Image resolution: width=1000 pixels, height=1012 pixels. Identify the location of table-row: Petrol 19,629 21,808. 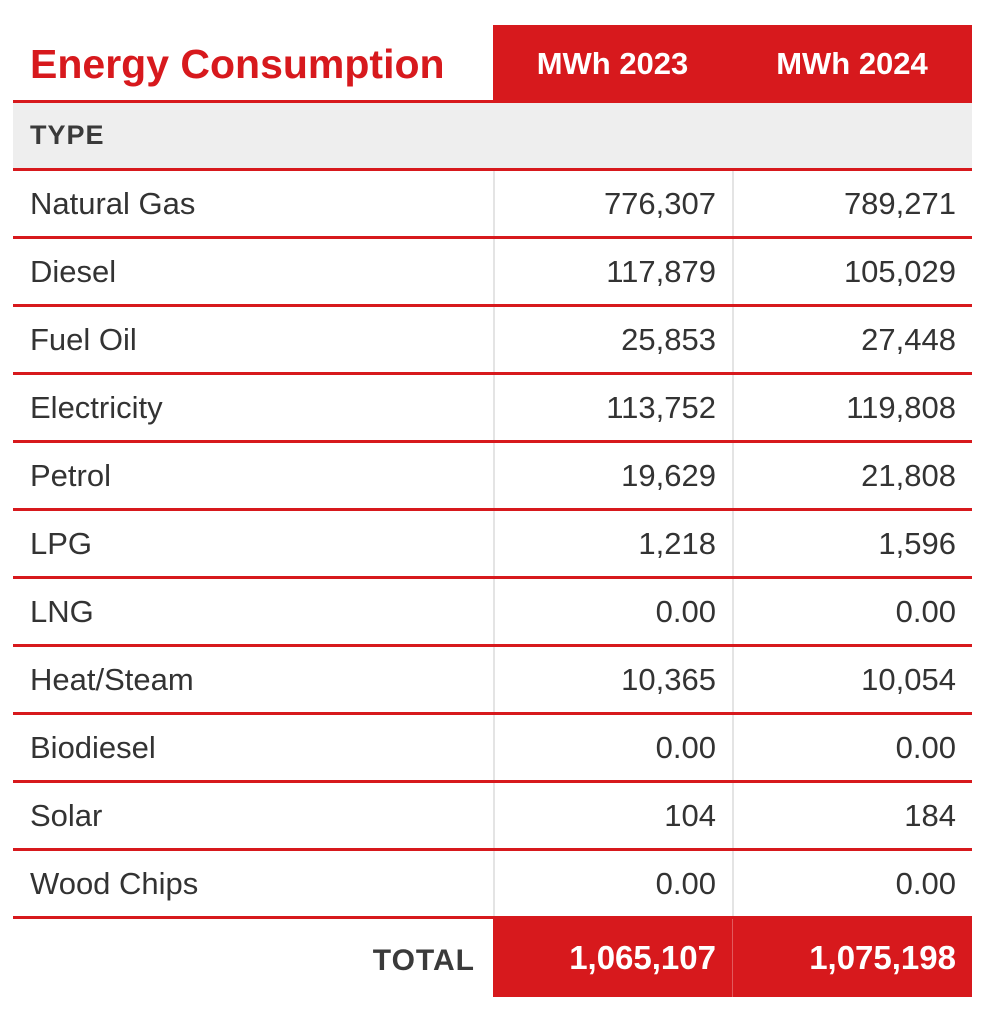
(492, 477).